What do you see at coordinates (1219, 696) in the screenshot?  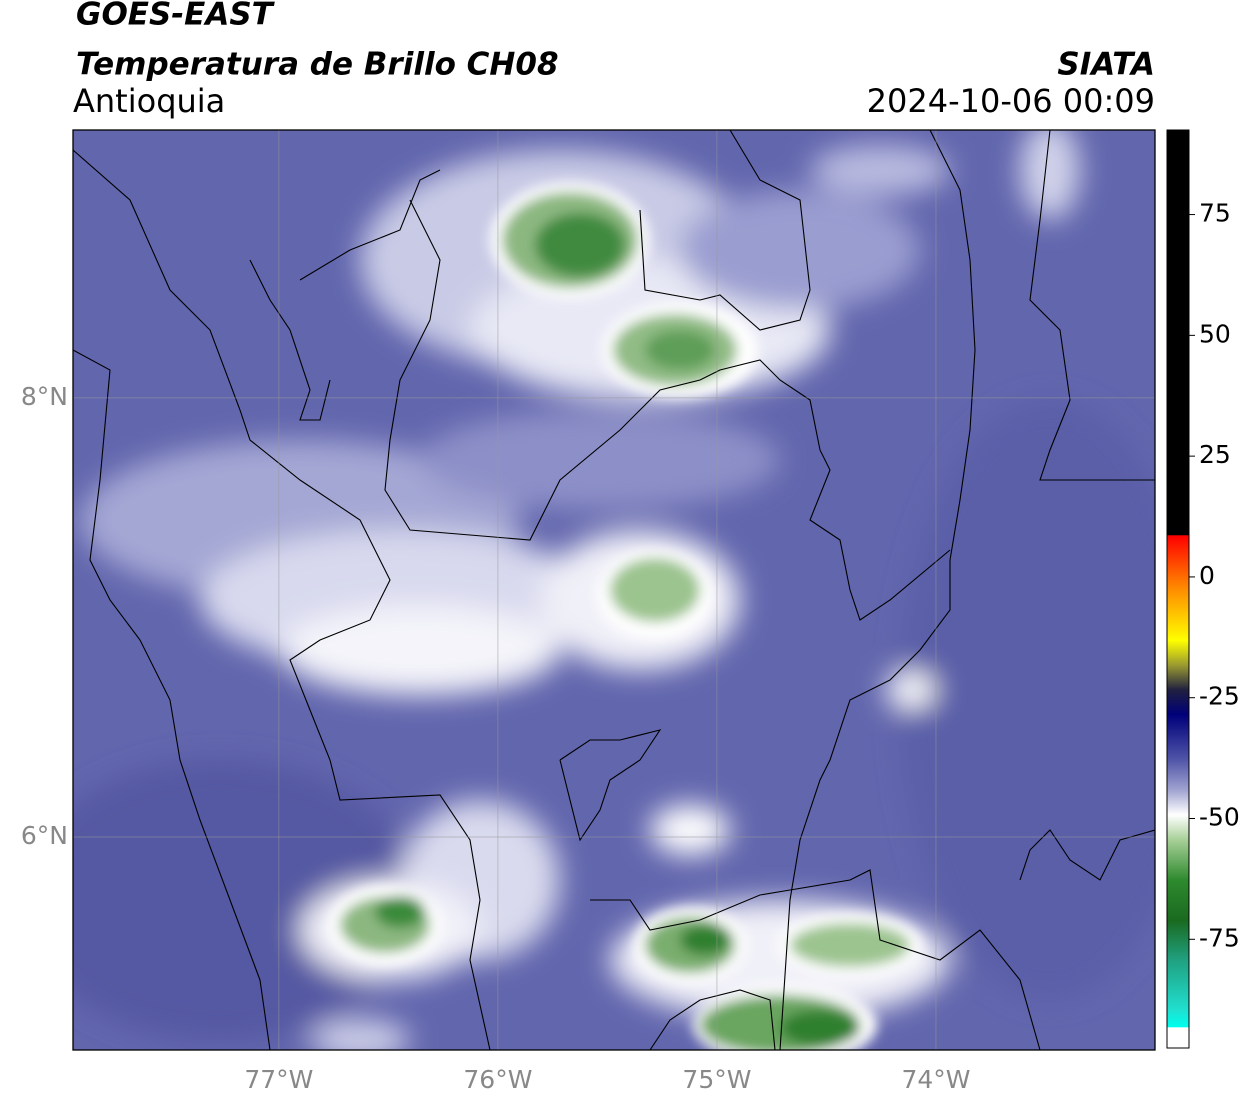 I see `colorbar-tick-label: -25` at bounding box center [1219, 696].